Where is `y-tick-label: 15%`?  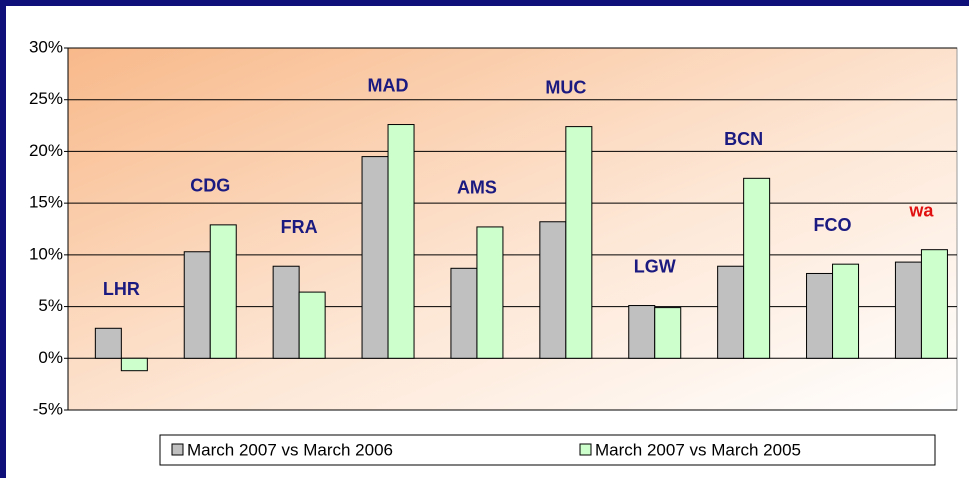 y-tick-label: 15% is located at coordinates (46, 202).